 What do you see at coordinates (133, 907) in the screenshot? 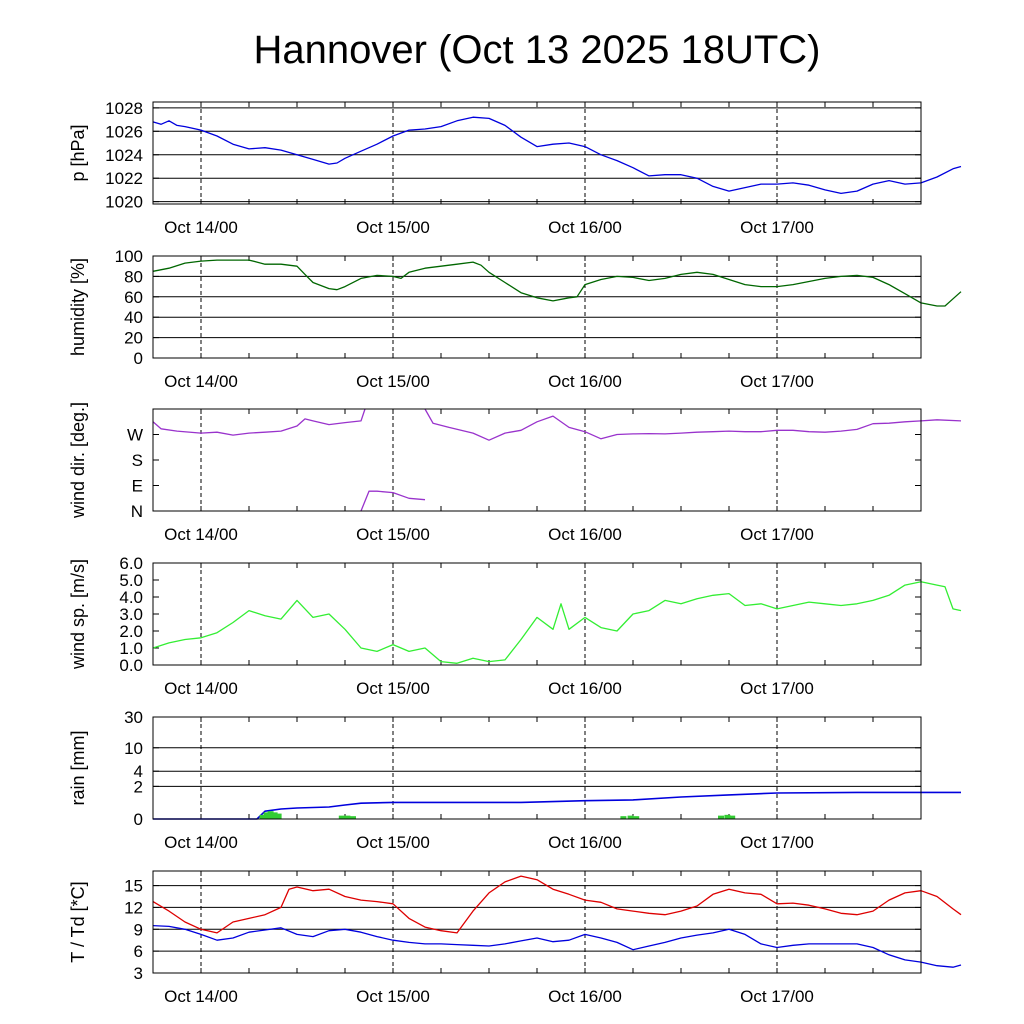
I see `y-tick-label: 12` at bounding box center [133, 907].